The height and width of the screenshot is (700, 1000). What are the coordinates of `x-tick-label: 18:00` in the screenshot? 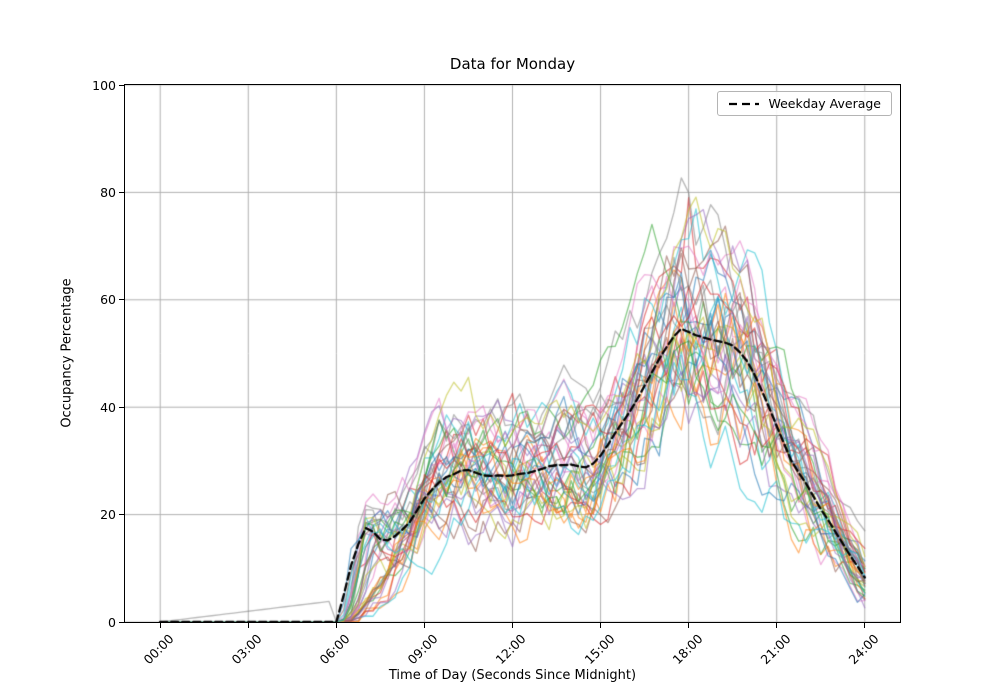 It's located at (687, 649).